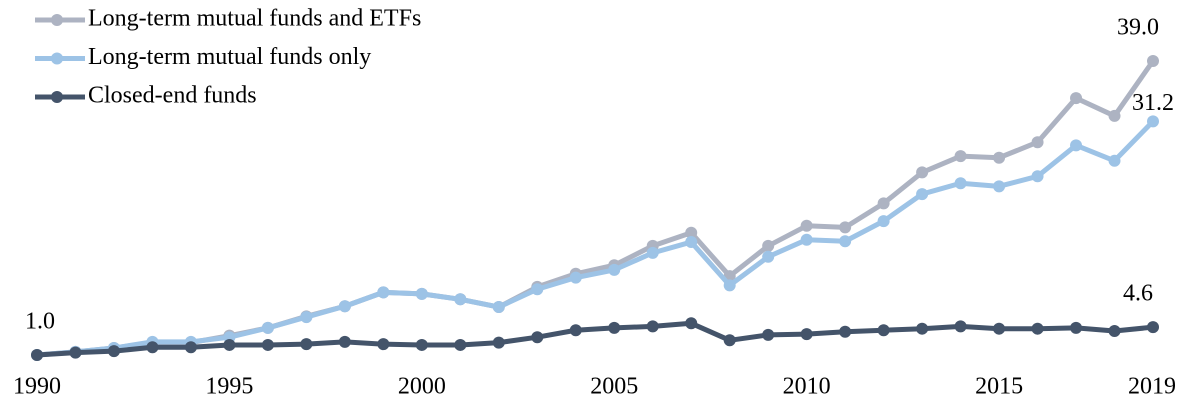 The height and width of the screenshot is (406, 1188). What do you see at coordinates (1152, 387) in the screenshot?
I see `x-tick-label: 2019` at bounding box center [1152, 387].